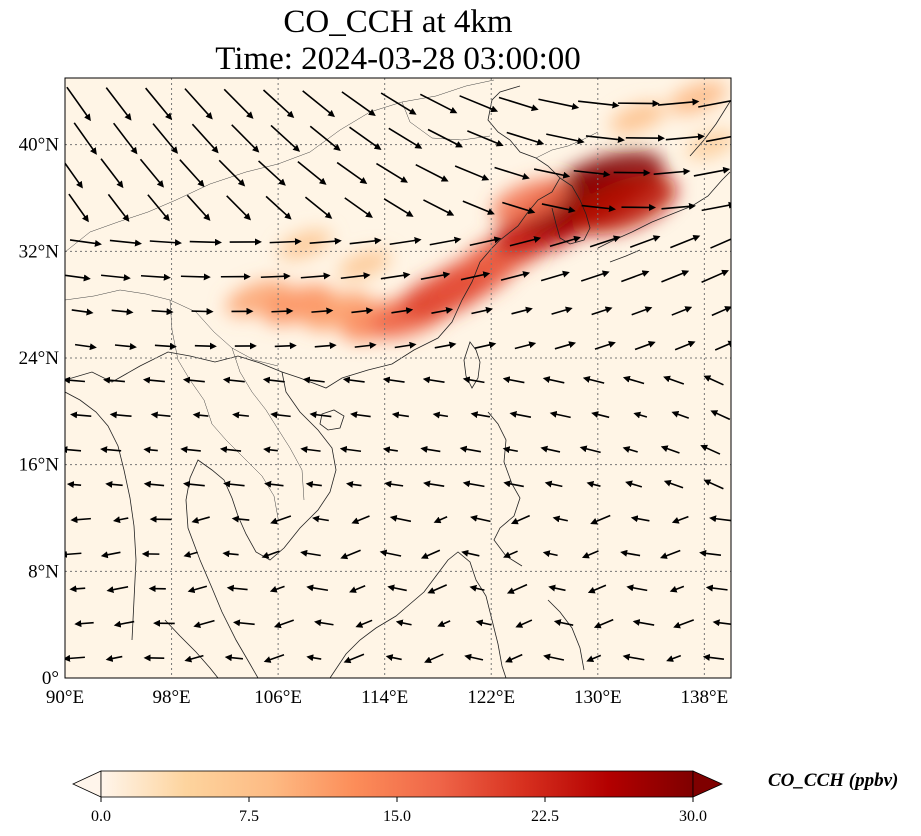 The width and height of the screenshot is (921, 836). I want to click on lat-tick-label: 16°N, so click(39, 465).